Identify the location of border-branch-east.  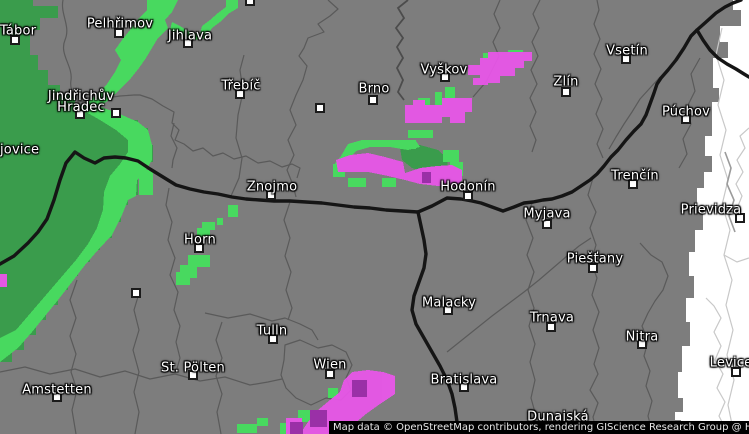
(722, 53).